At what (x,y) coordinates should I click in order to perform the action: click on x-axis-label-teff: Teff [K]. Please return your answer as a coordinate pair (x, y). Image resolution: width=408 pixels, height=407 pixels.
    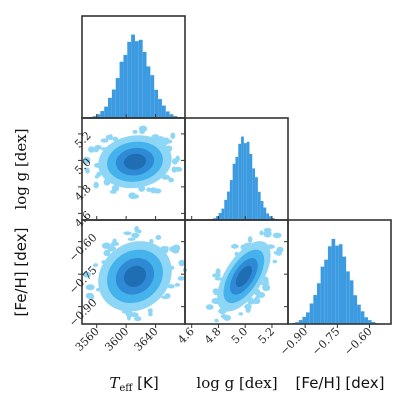
    Looking at the image, I should click on (133, 384).